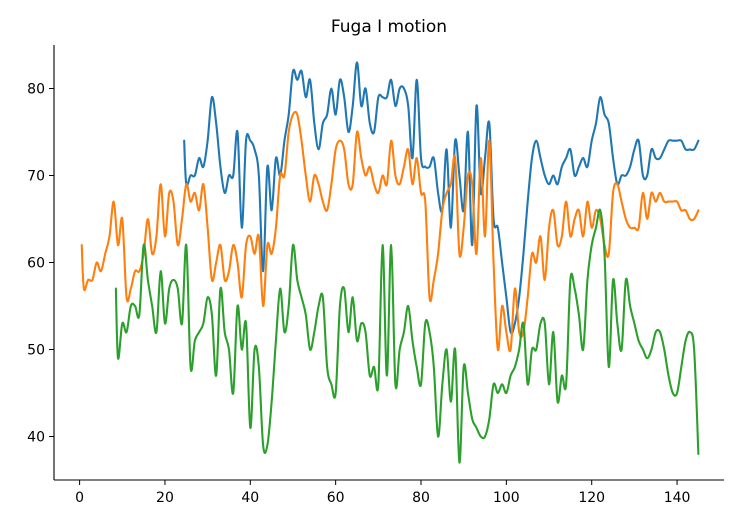 The height and width of the screenshot is (527, 737). What do you see at coordinates (591, 498) in the screenshot?
I see `x-tick-label: 120` at bounding box center [591, 498].